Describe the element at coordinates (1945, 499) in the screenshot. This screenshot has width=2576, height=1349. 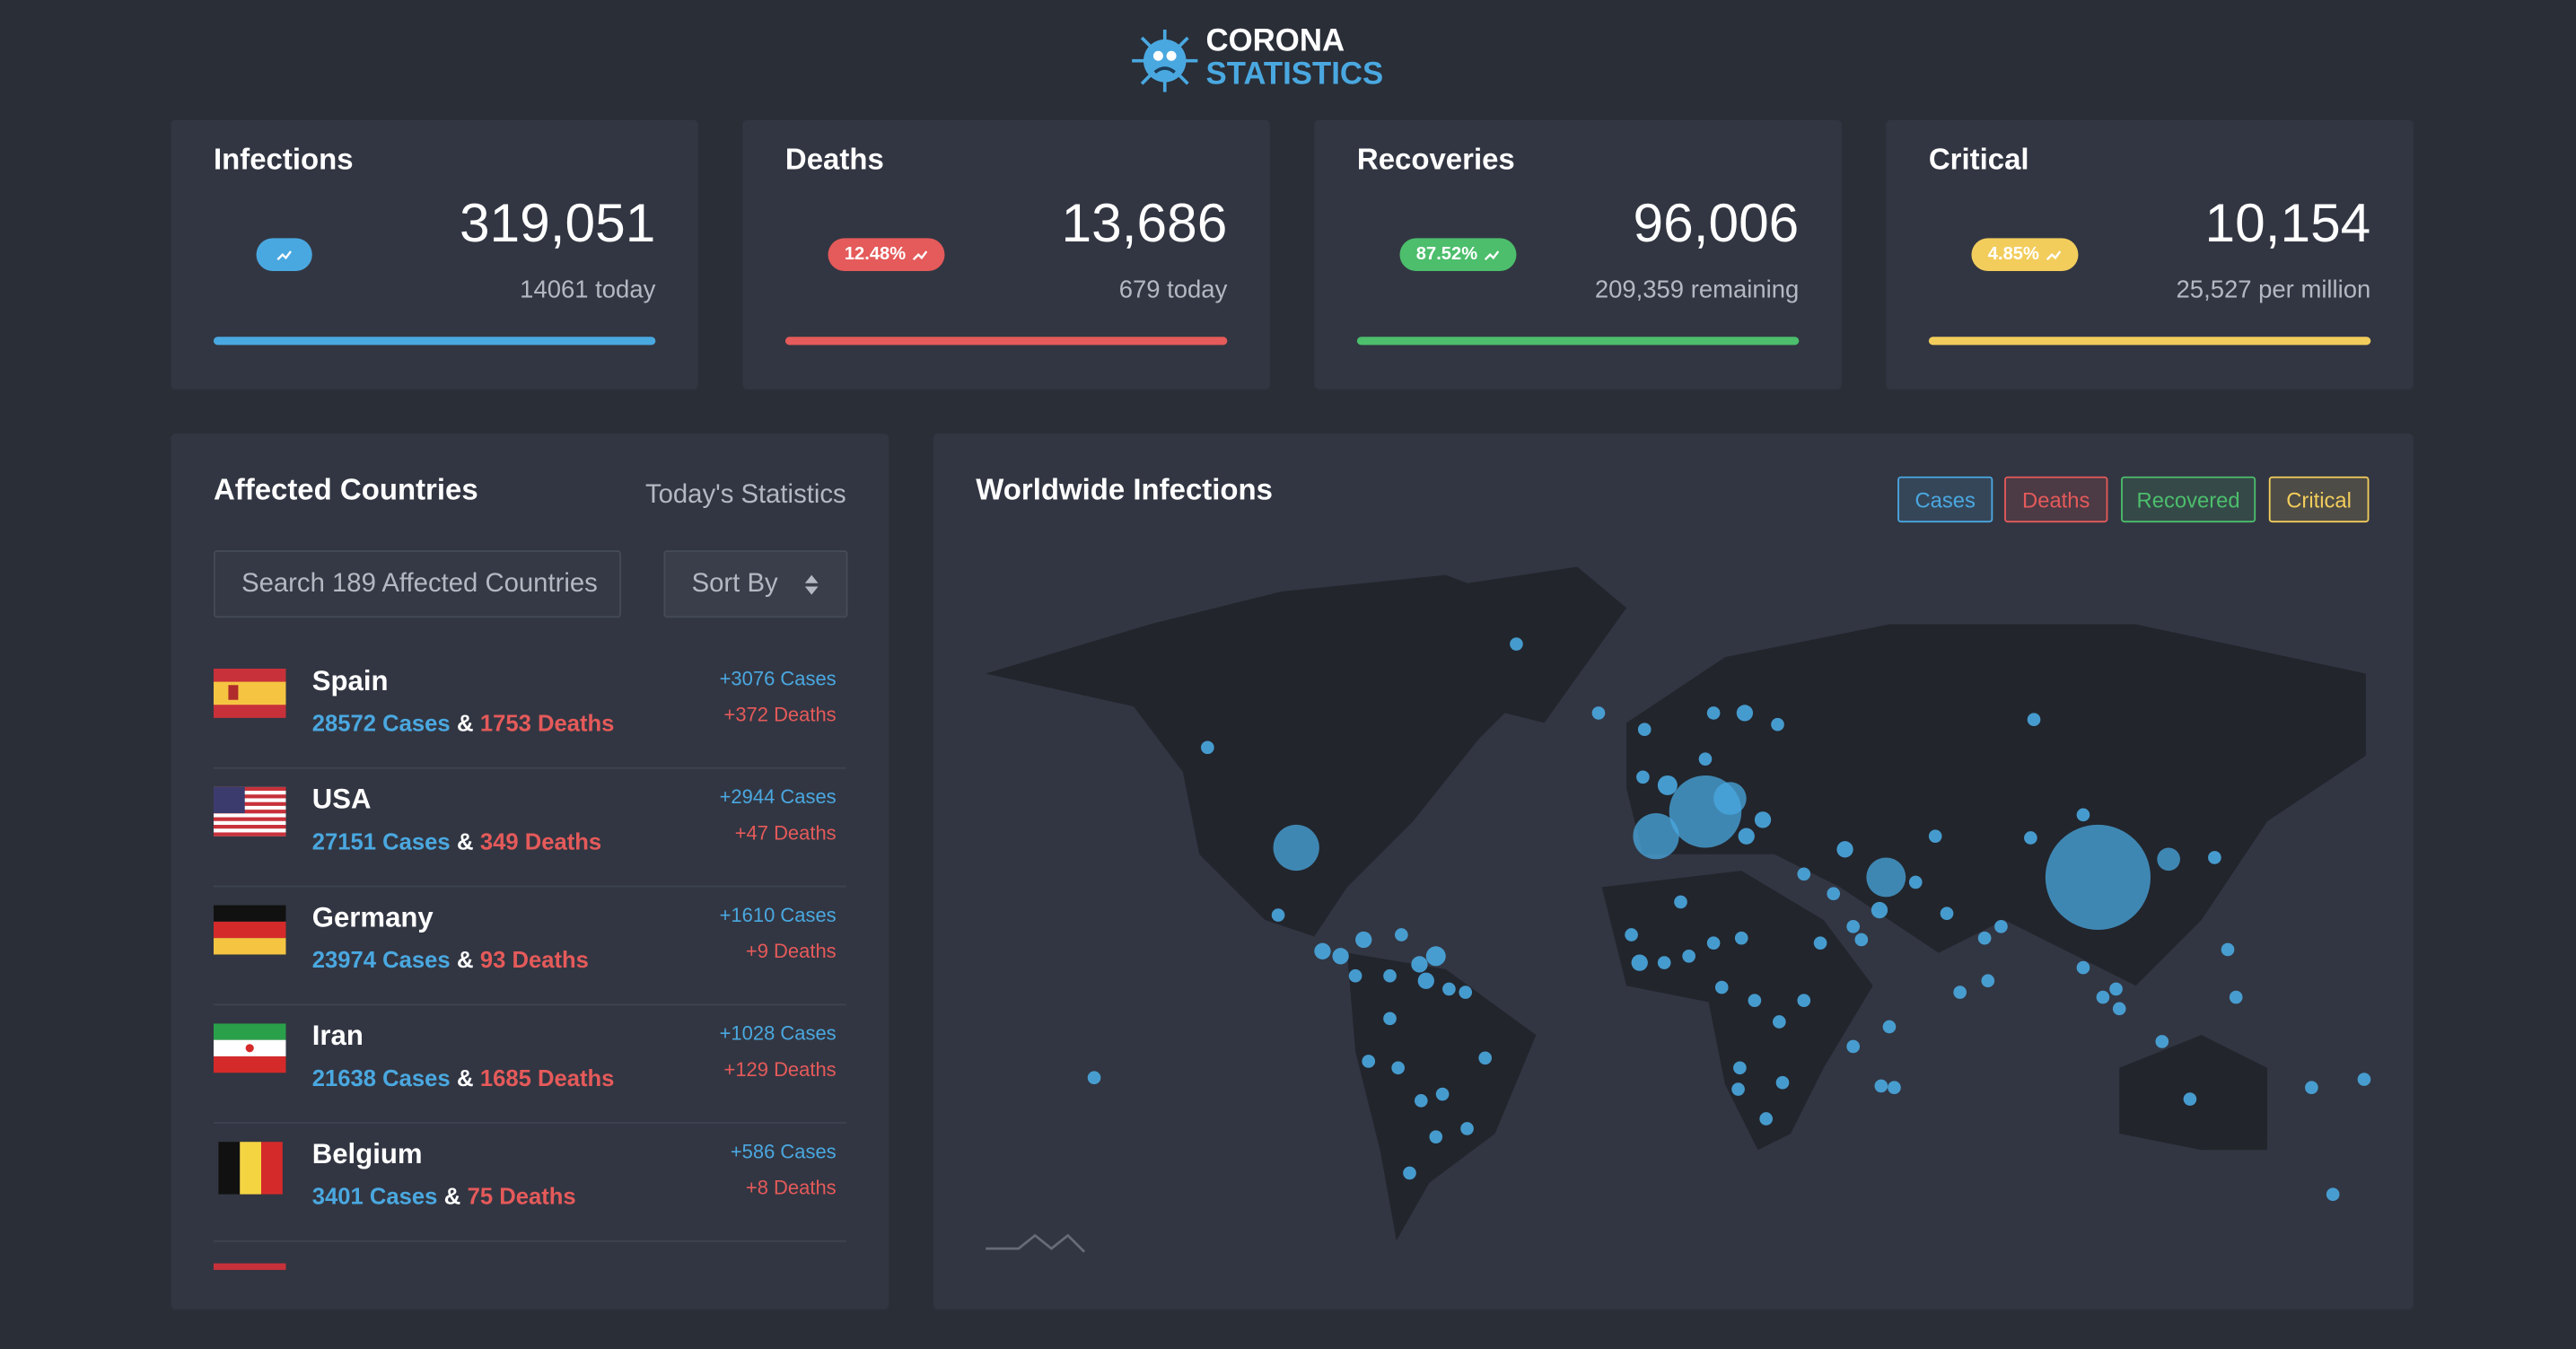
I see `legend-button: Cases` at that location.